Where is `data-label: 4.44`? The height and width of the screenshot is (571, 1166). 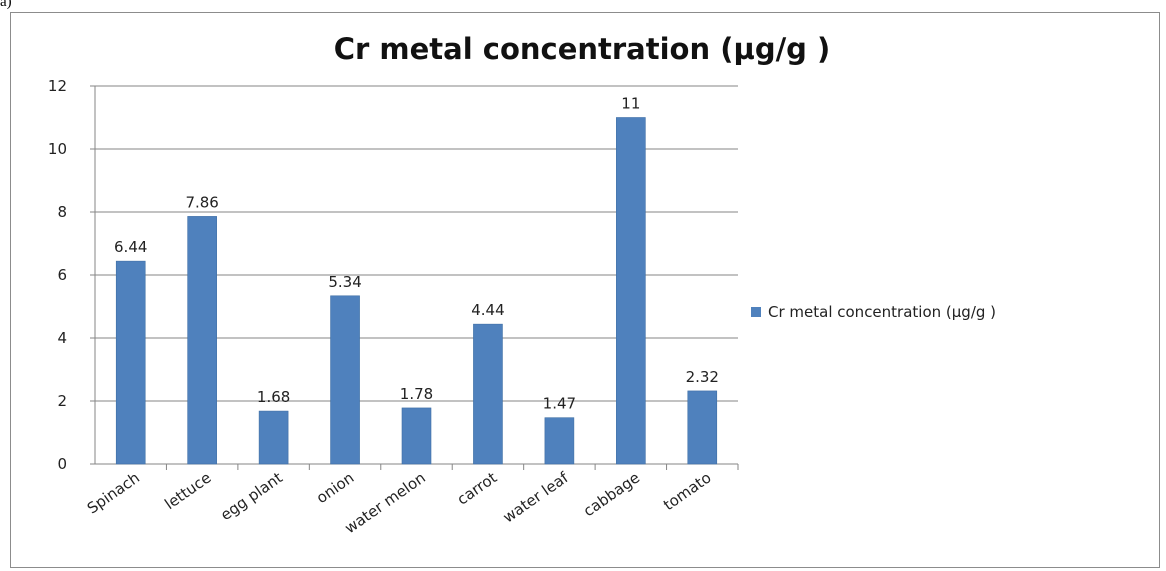
data-label: 4.44 is located at coordinates (487, 310).